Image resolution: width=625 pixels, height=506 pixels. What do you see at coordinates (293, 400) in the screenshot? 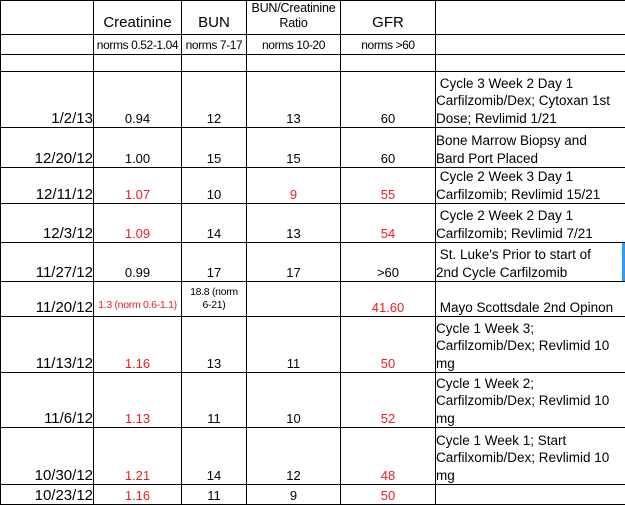
I see `cell-ratio: 10` at bounding box center [293, 400].